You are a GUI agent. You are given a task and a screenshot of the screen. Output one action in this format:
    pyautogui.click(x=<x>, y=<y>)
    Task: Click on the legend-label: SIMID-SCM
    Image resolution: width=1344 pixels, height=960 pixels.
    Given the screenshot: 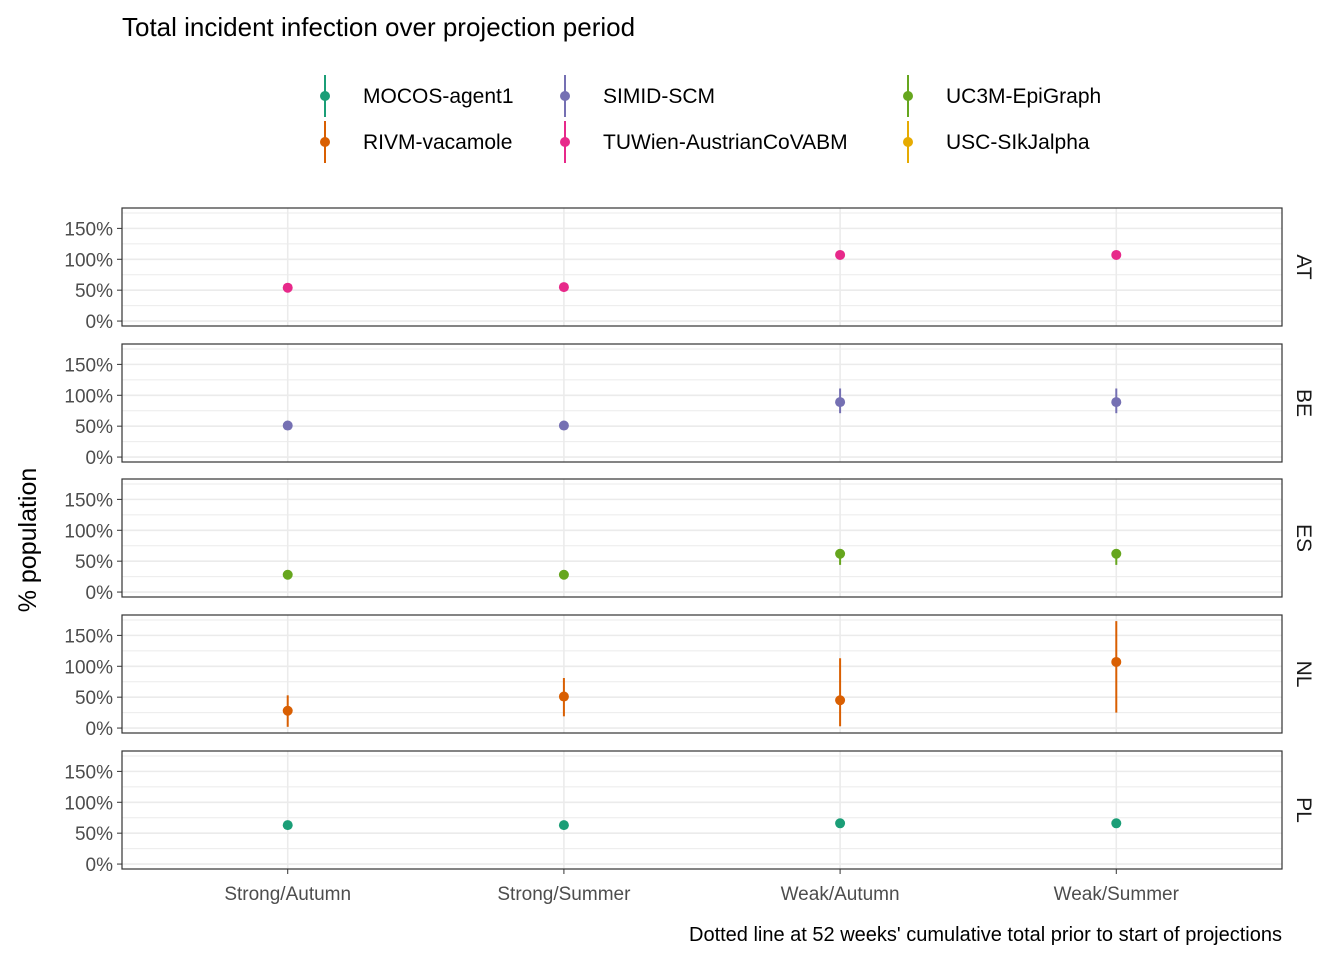 What is the action you would take?
    pyautogui.click(x=659, y=96)
    